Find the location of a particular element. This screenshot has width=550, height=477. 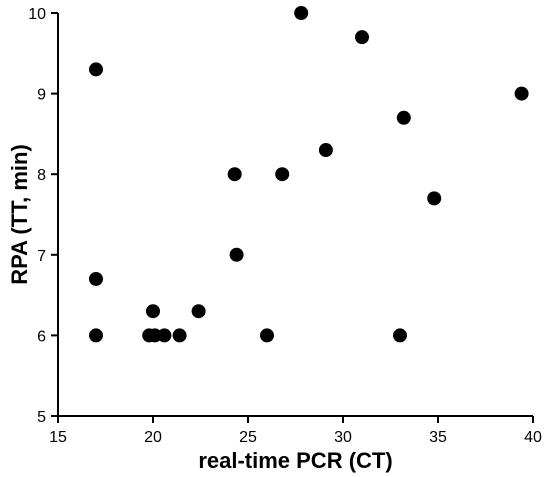

y-tick-label: 7 is located at coordinates (41, 256).